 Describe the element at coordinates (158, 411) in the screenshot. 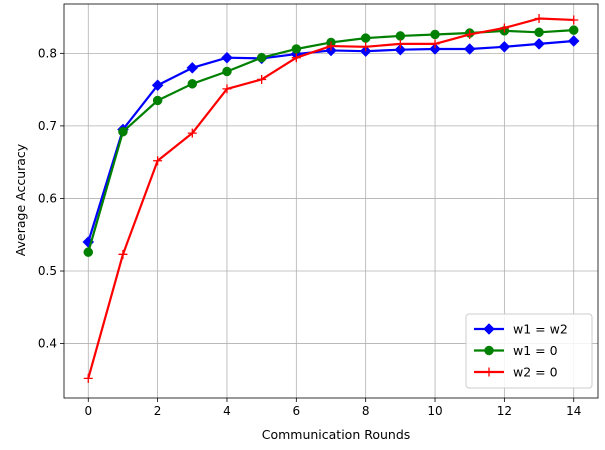

I see `x-tick-label: 2` at that location.